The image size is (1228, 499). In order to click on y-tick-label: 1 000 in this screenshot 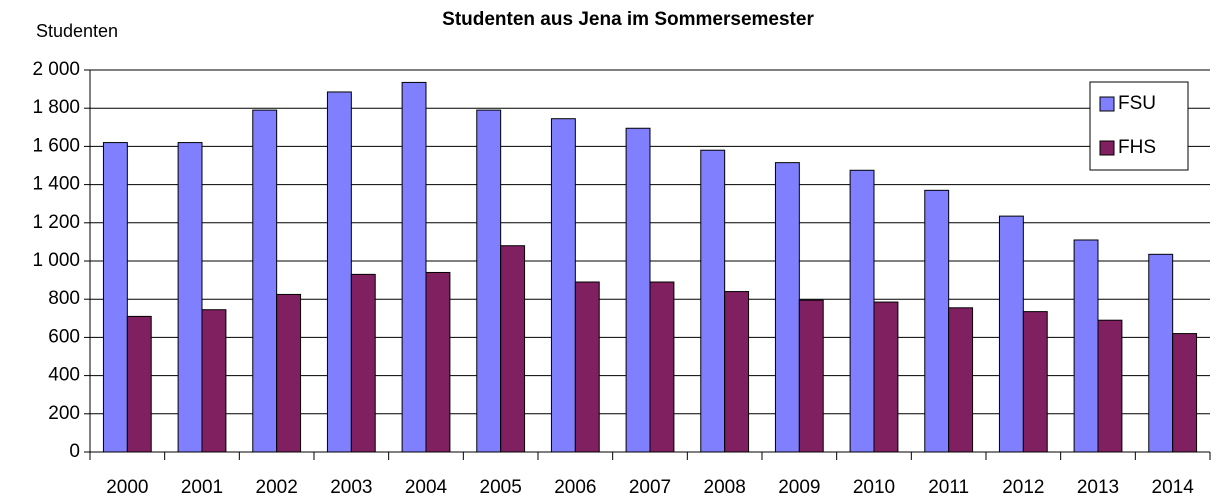, I will do `click(56, 260)`.